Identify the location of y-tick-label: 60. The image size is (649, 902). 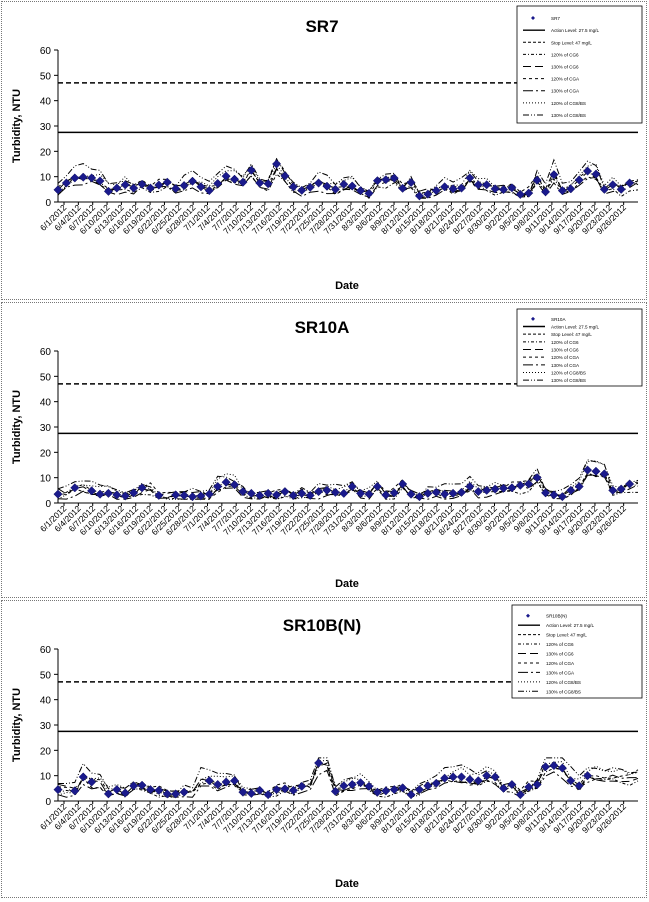
(46, 51).